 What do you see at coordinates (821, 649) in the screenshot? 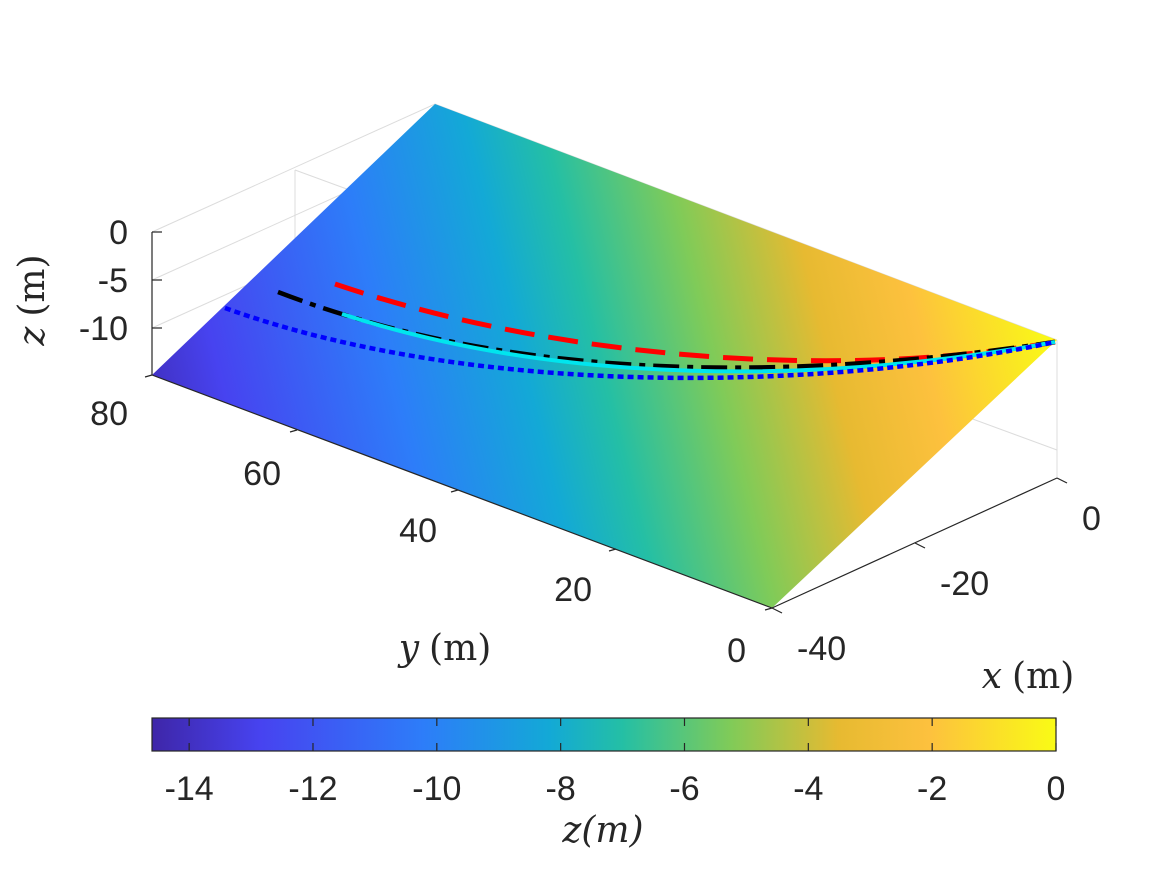
I see `x-tick-label: -40` at bounding box center [821, 649].